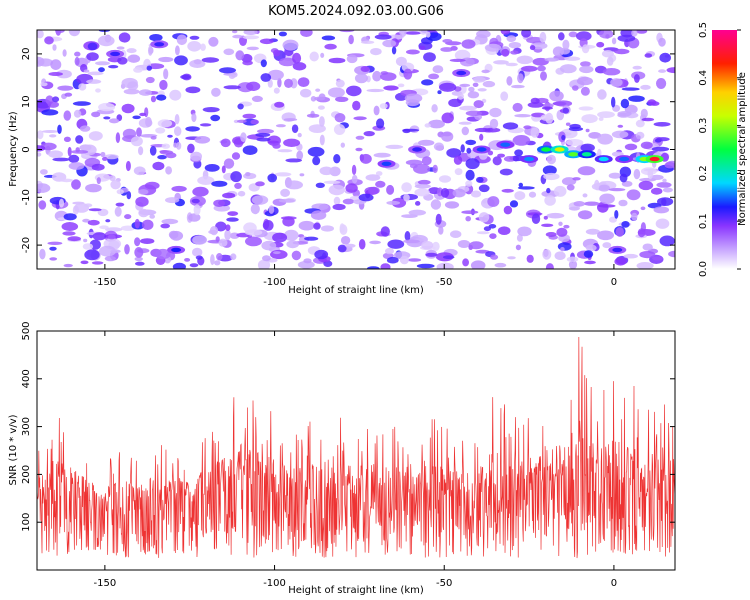  I want to click on colorbar-tick-label: 0.3, so click(703, 126).